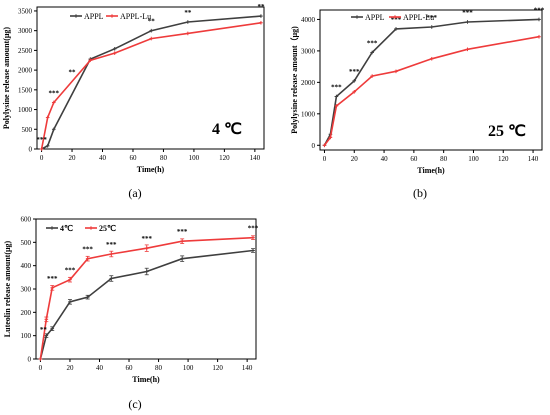 This screenshot has width=550, height=415. What do you see at coordinates (134, 404) in the screenshot?
I see `panel-caption: (c)` at bounding box center [134, 404].